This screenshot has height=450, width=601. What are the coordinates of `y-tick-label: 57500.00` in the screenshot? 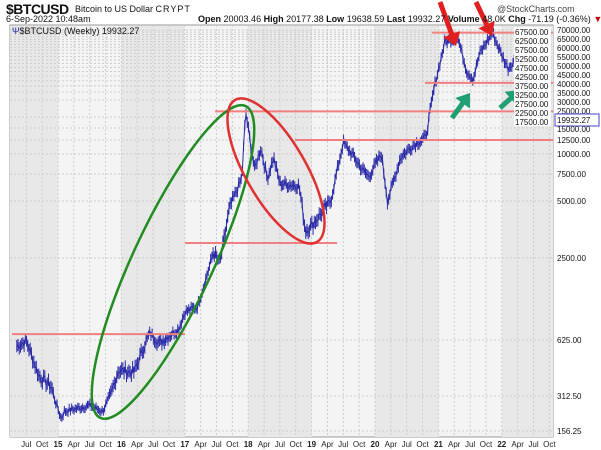 It's located at (532, 50).